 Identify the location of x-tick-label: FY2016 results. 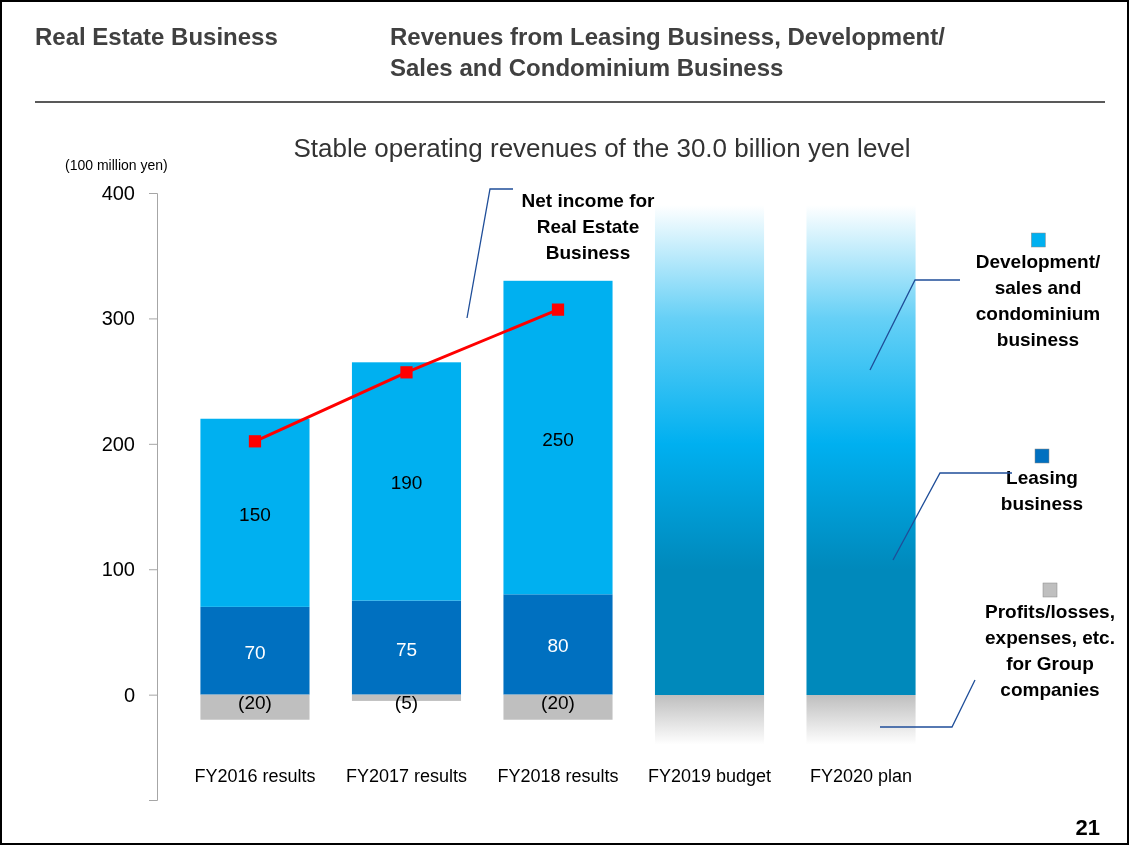
(255, 776).